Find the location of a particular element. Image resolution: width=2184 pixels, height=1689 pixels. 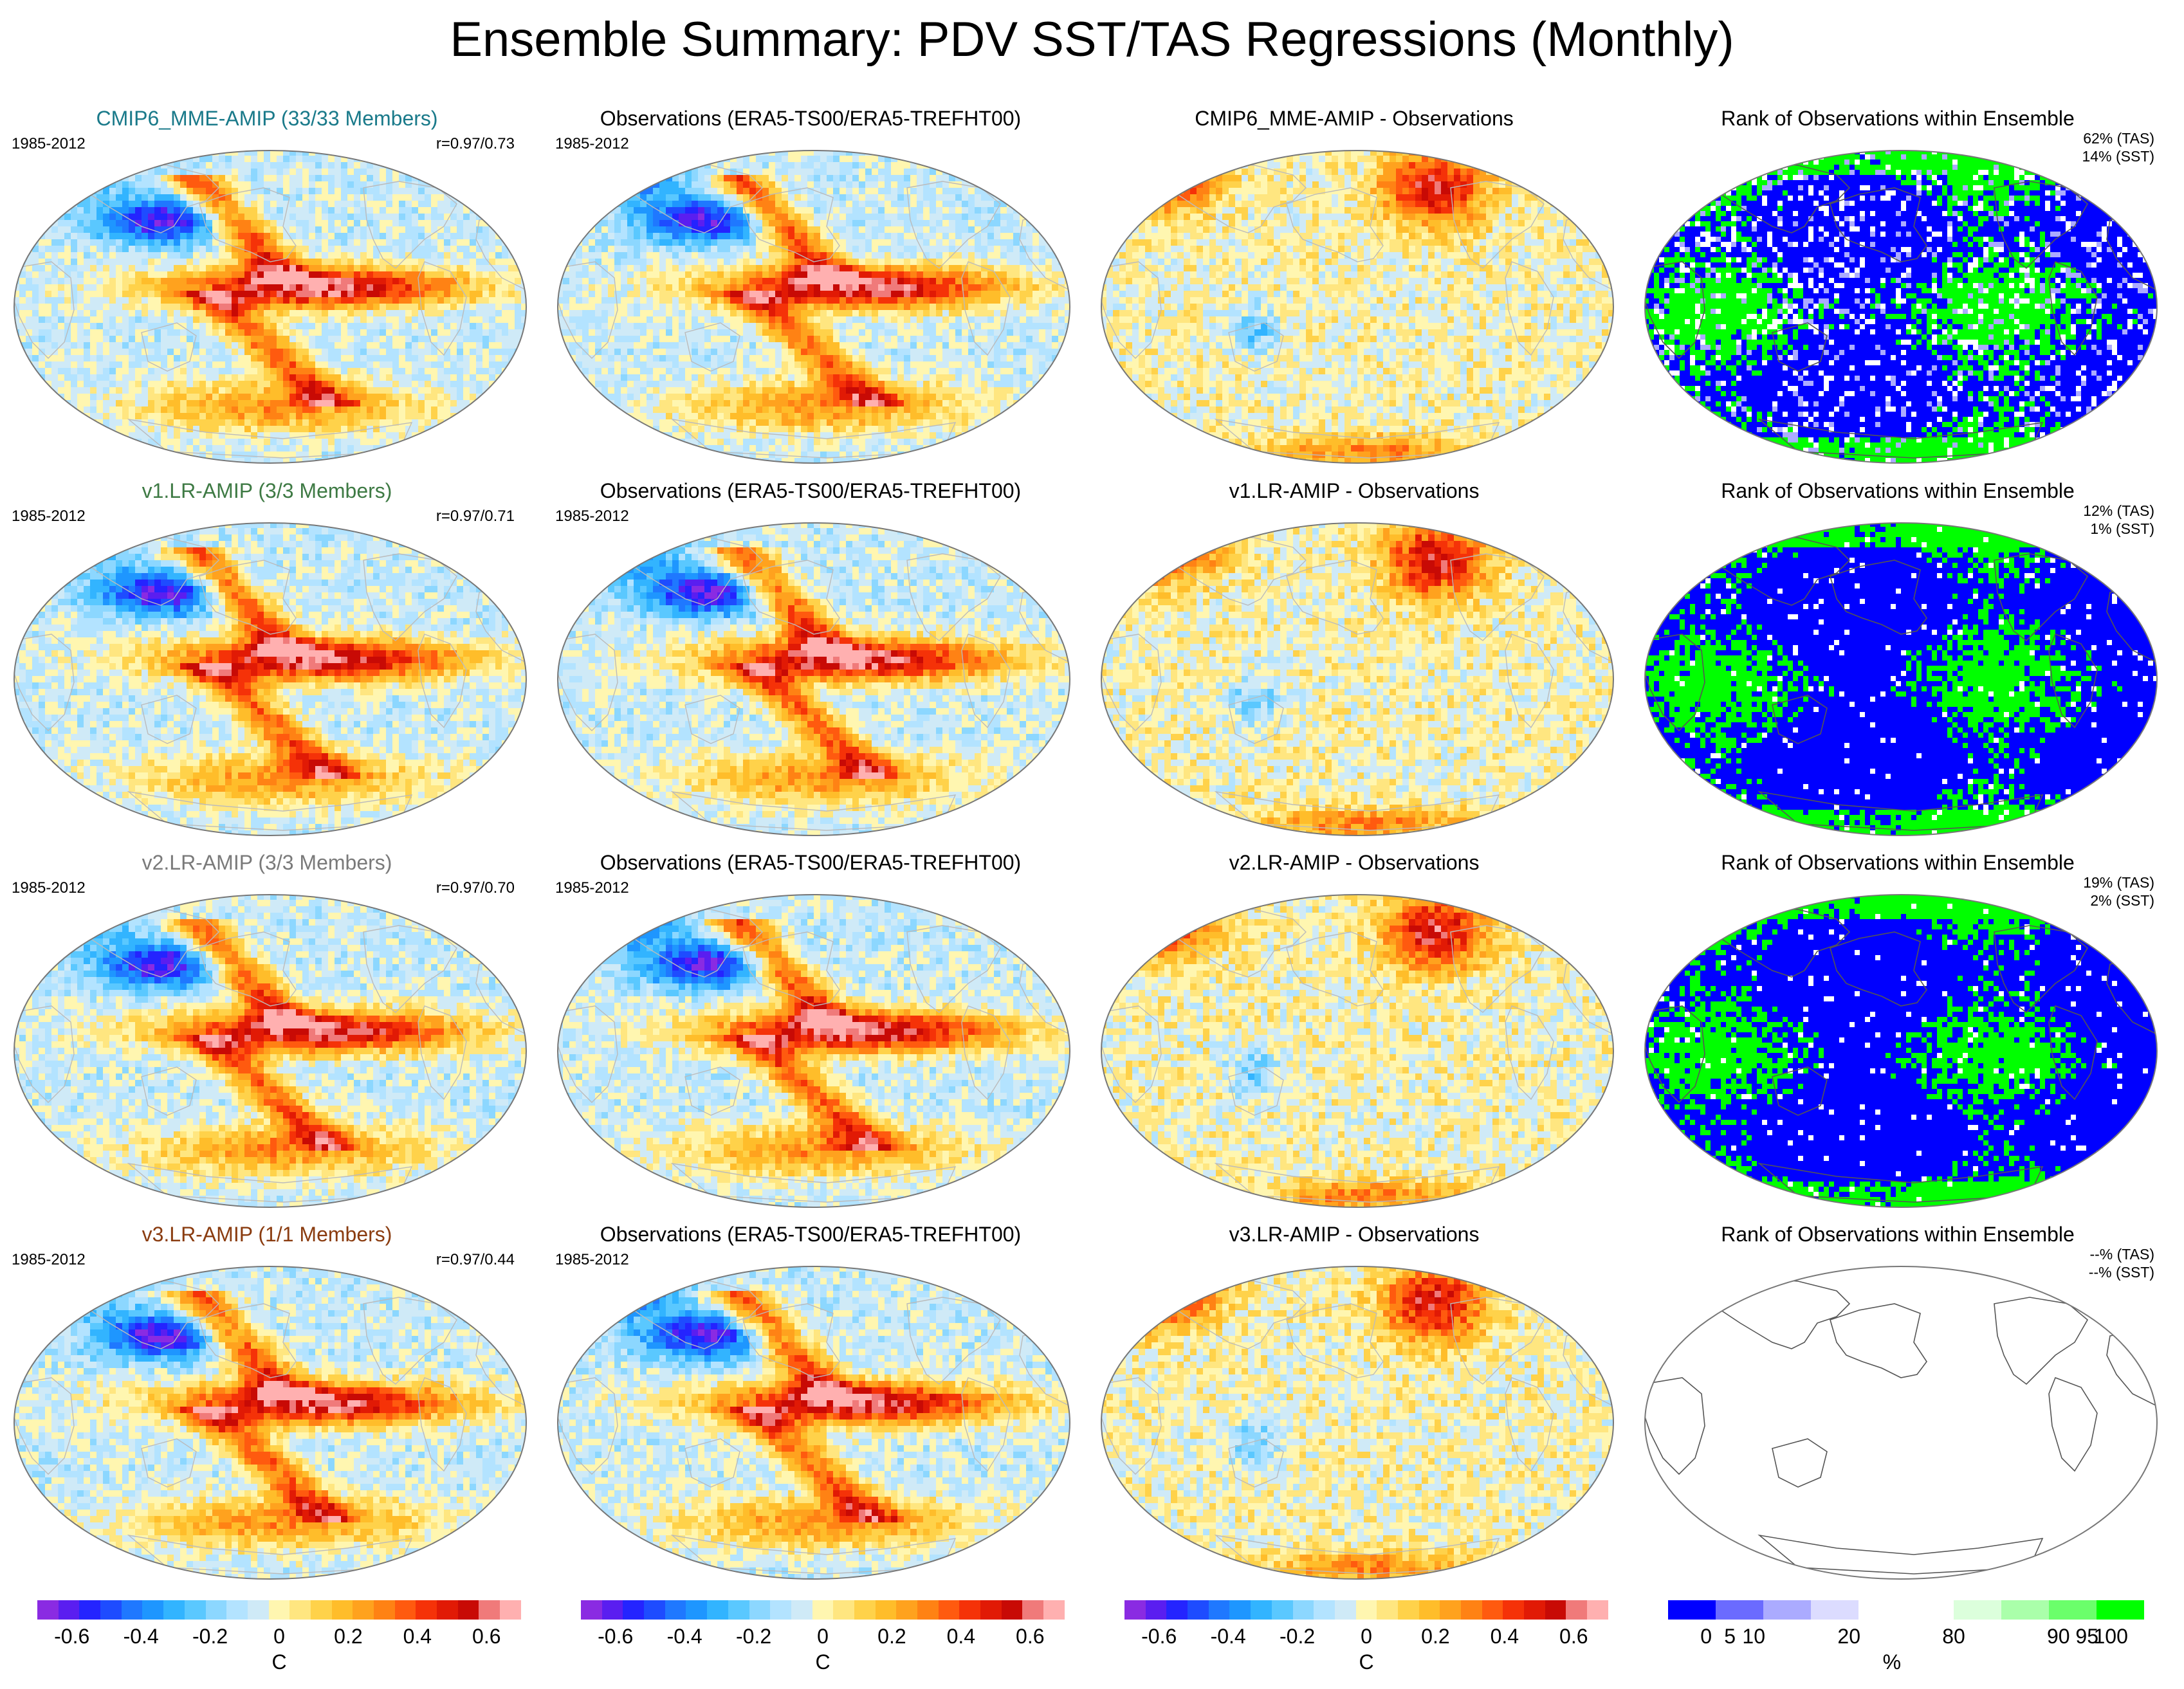

colorbar-3: -0.6 -0.4 -0.2 0 0.2 0.4 0.6 C is located at coordinates (1368, 1637).